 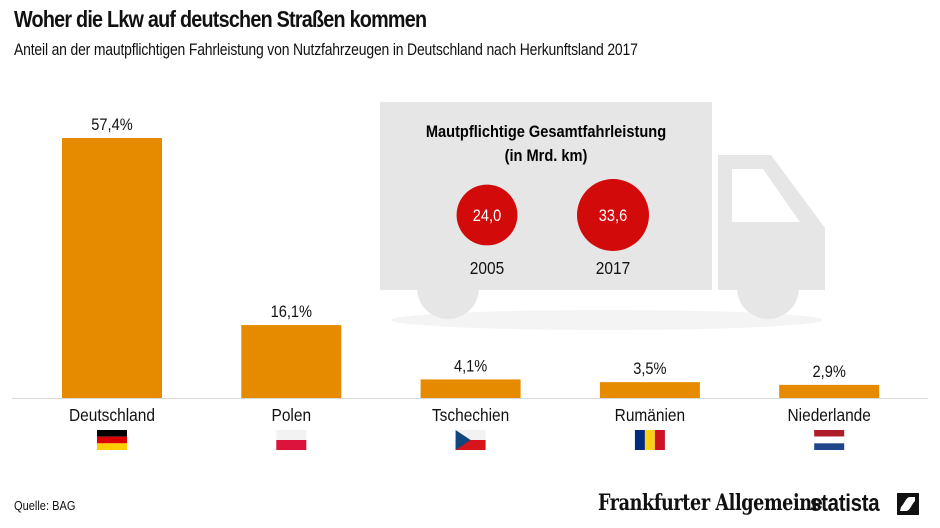 What do you see at coordinates (649, 440) in the screenshot?
I see `romania-flag-icon` at bounding box center [649, 440].